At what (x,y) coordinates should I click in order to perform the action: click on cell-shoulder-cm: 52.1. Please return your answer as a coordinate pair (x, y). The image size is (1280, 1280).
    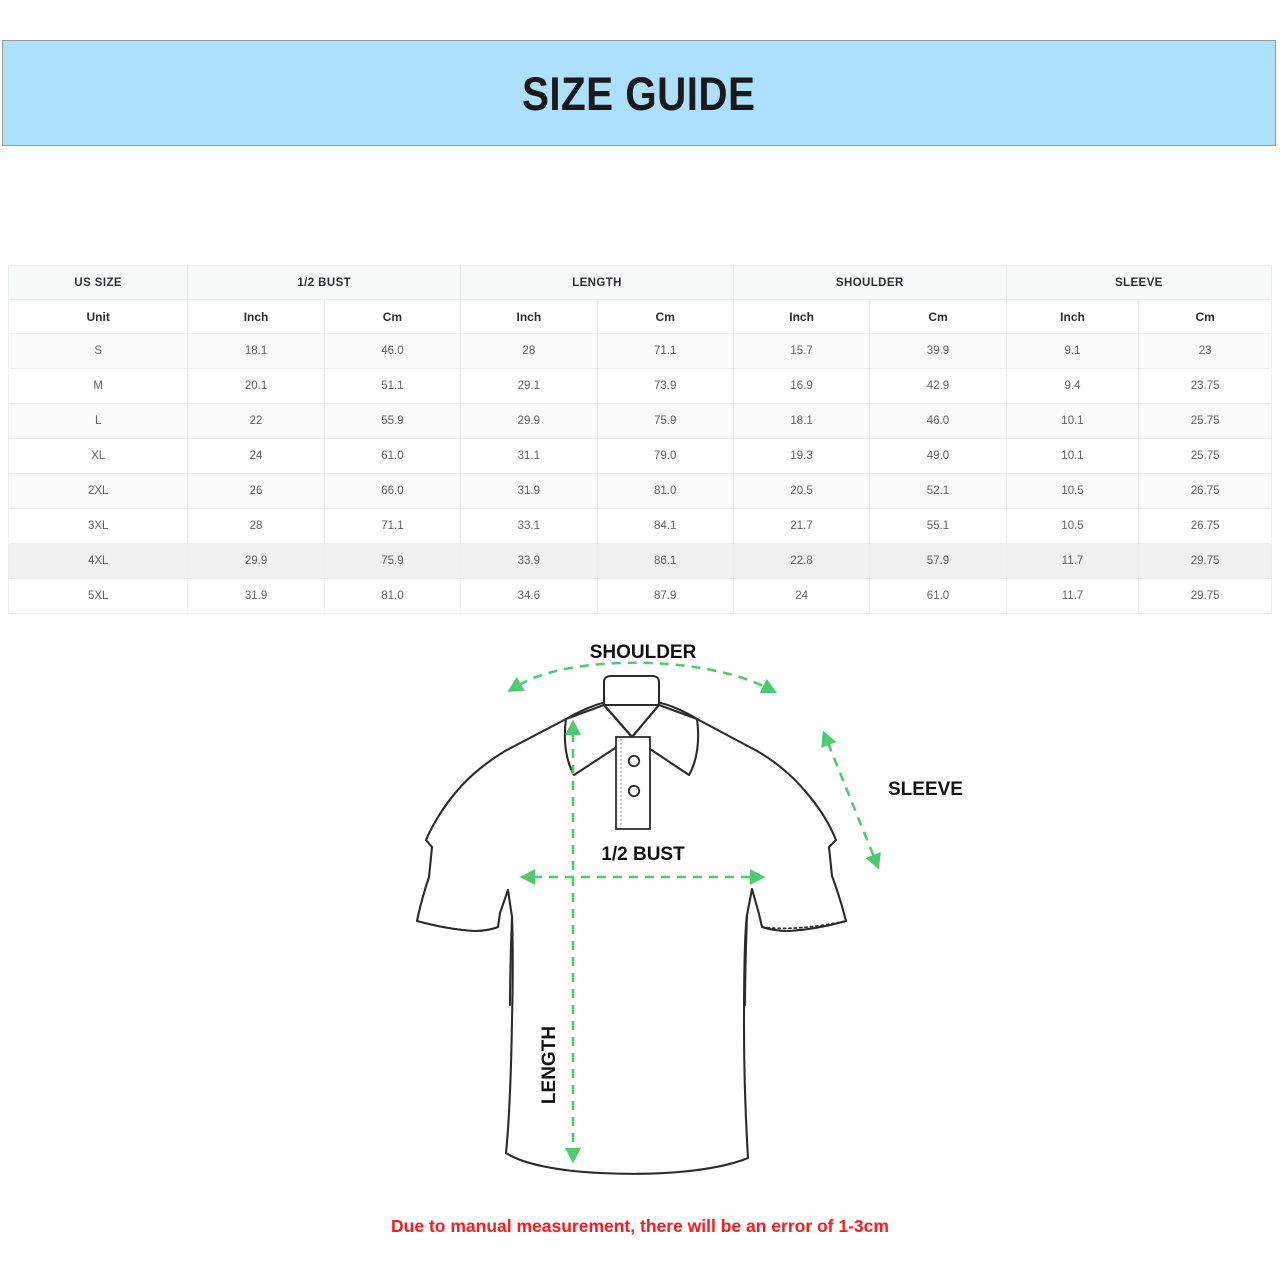
    Looking at the image, I should click on (938, 491).